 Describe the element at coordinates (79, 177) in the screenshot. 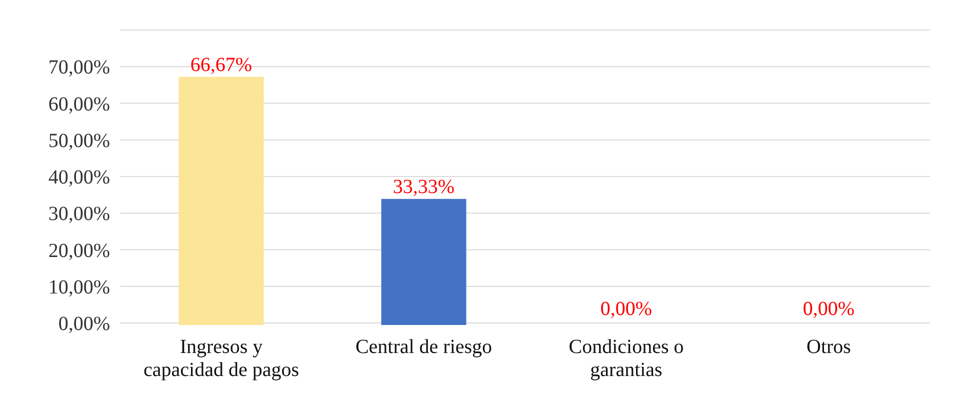

I see `y-tick-label: 40,00%` at that location.